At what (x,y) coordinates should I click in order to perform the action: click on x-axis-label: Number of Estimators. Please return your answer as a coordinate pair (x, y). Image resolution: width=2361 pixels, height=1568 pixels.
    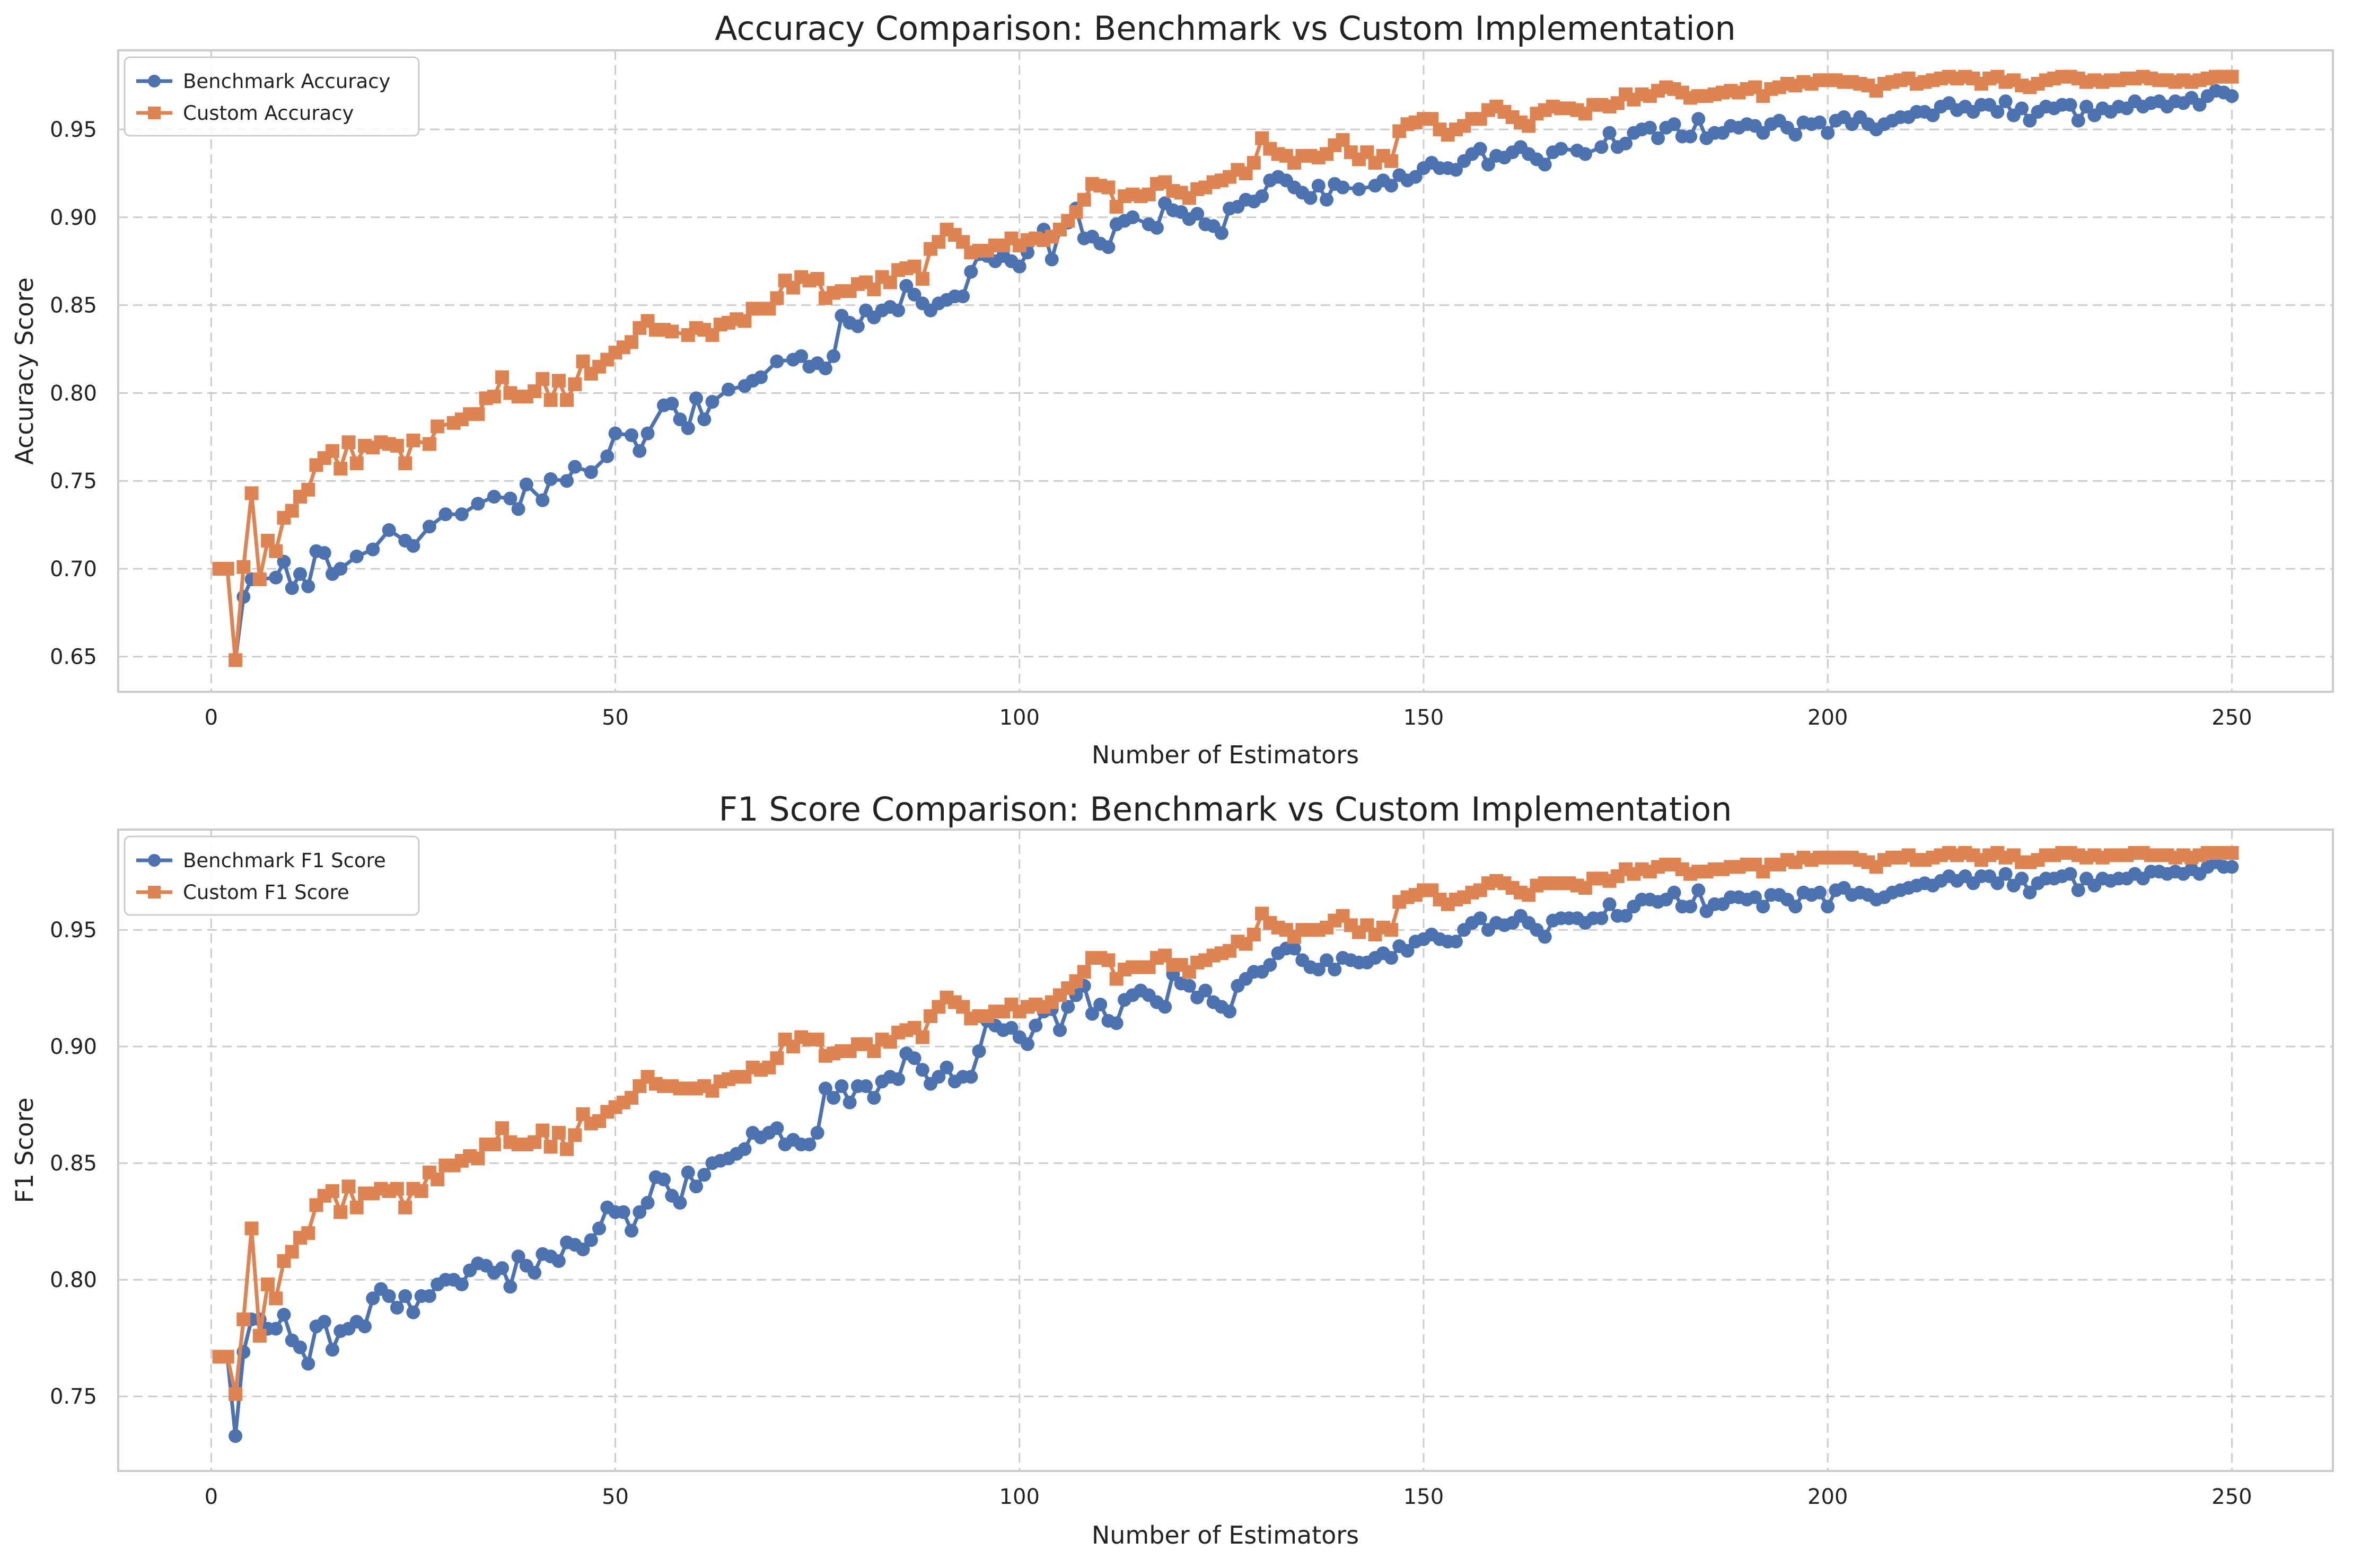
    Looking at the image, I should click on (1225, 1535).